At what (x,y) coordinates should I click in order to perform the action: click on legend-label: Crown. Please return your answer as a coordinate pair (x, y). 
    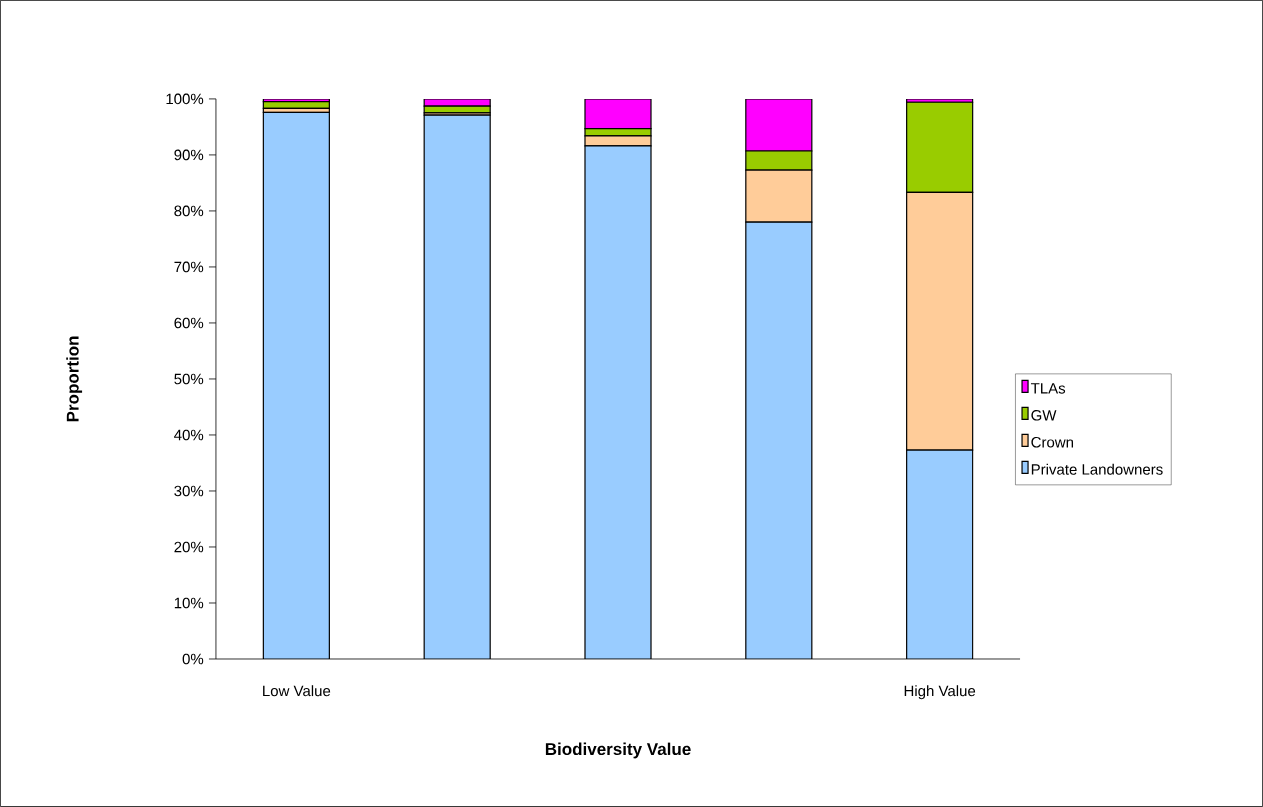
    Looking at the image, I should click on (1052, 442).